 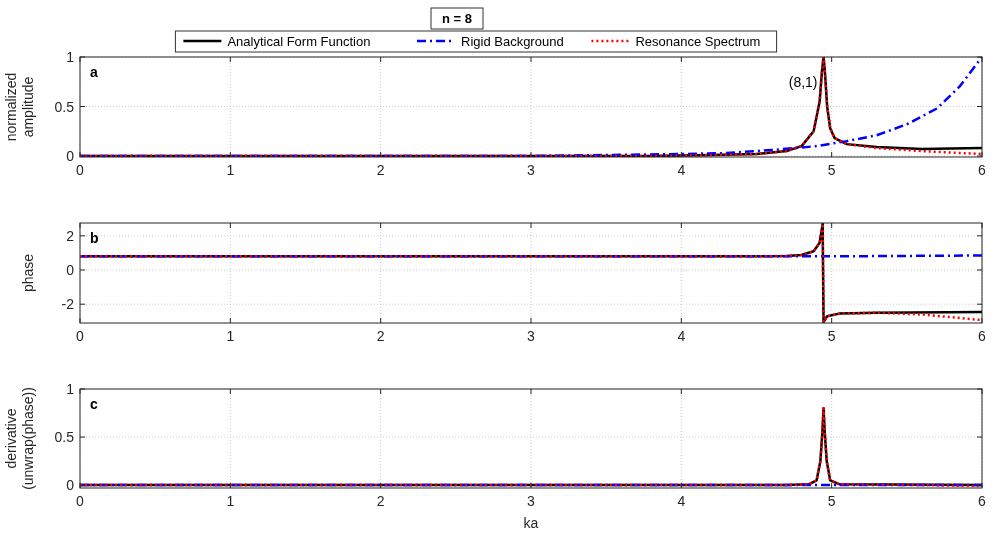 What do you see at coordinates (94, 238) in the screenshot?
I see `annotation: b` at bounding box center [94, 238].